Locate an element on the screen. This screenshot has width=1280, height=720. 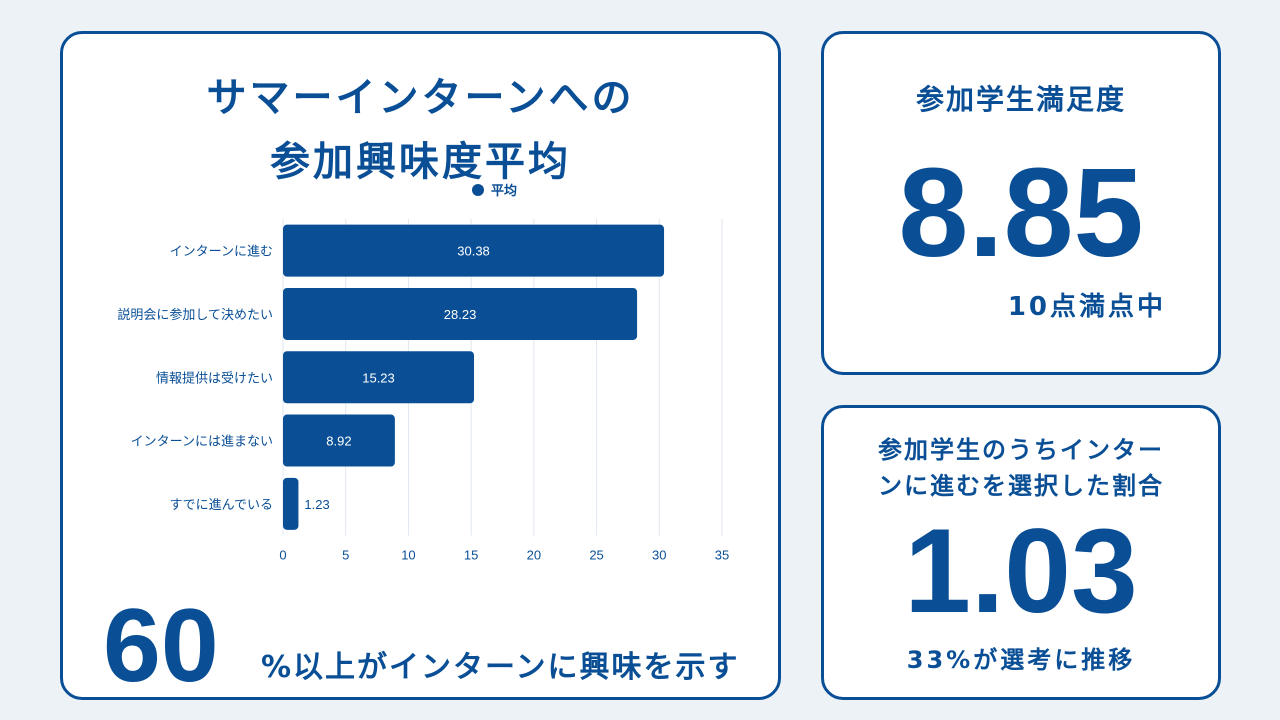
big-percentage: 60 is located at coordinates (161, 646).